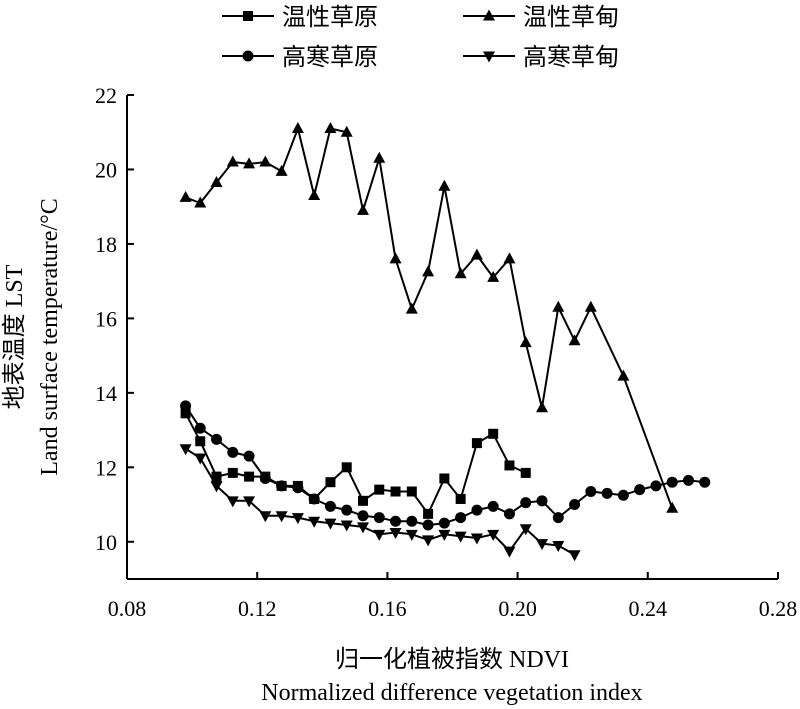 This screenshot has width=800, height=709. I want to click on x-tick-label: 0.24, so click(648, 608).